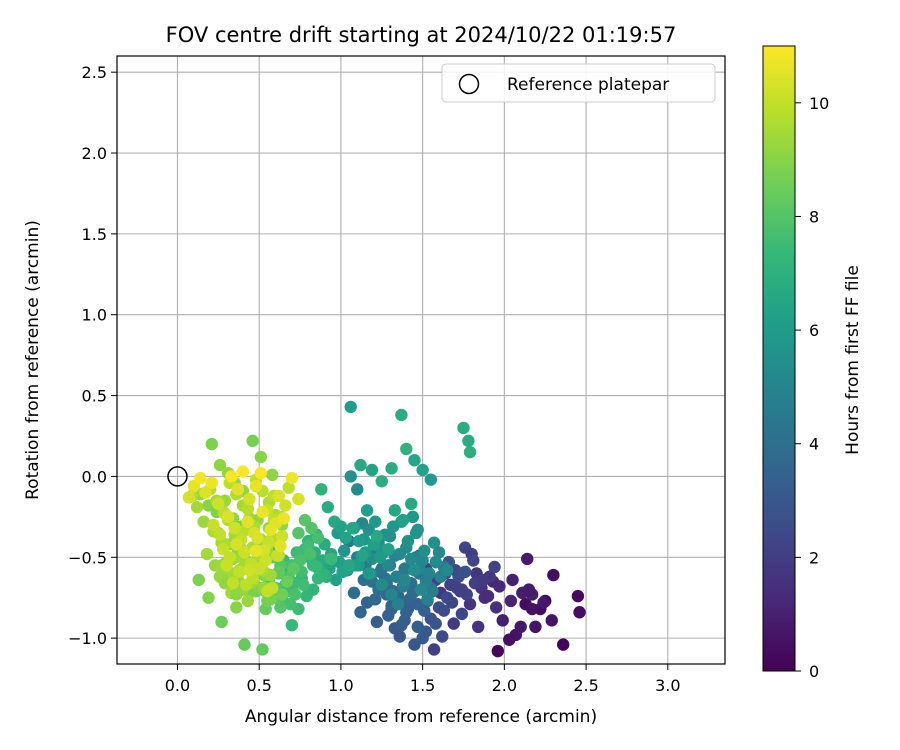  Describe the element at coordinates (585, 685) in the screenshot. I see `x-tick-label-5: 2.5` at that location.